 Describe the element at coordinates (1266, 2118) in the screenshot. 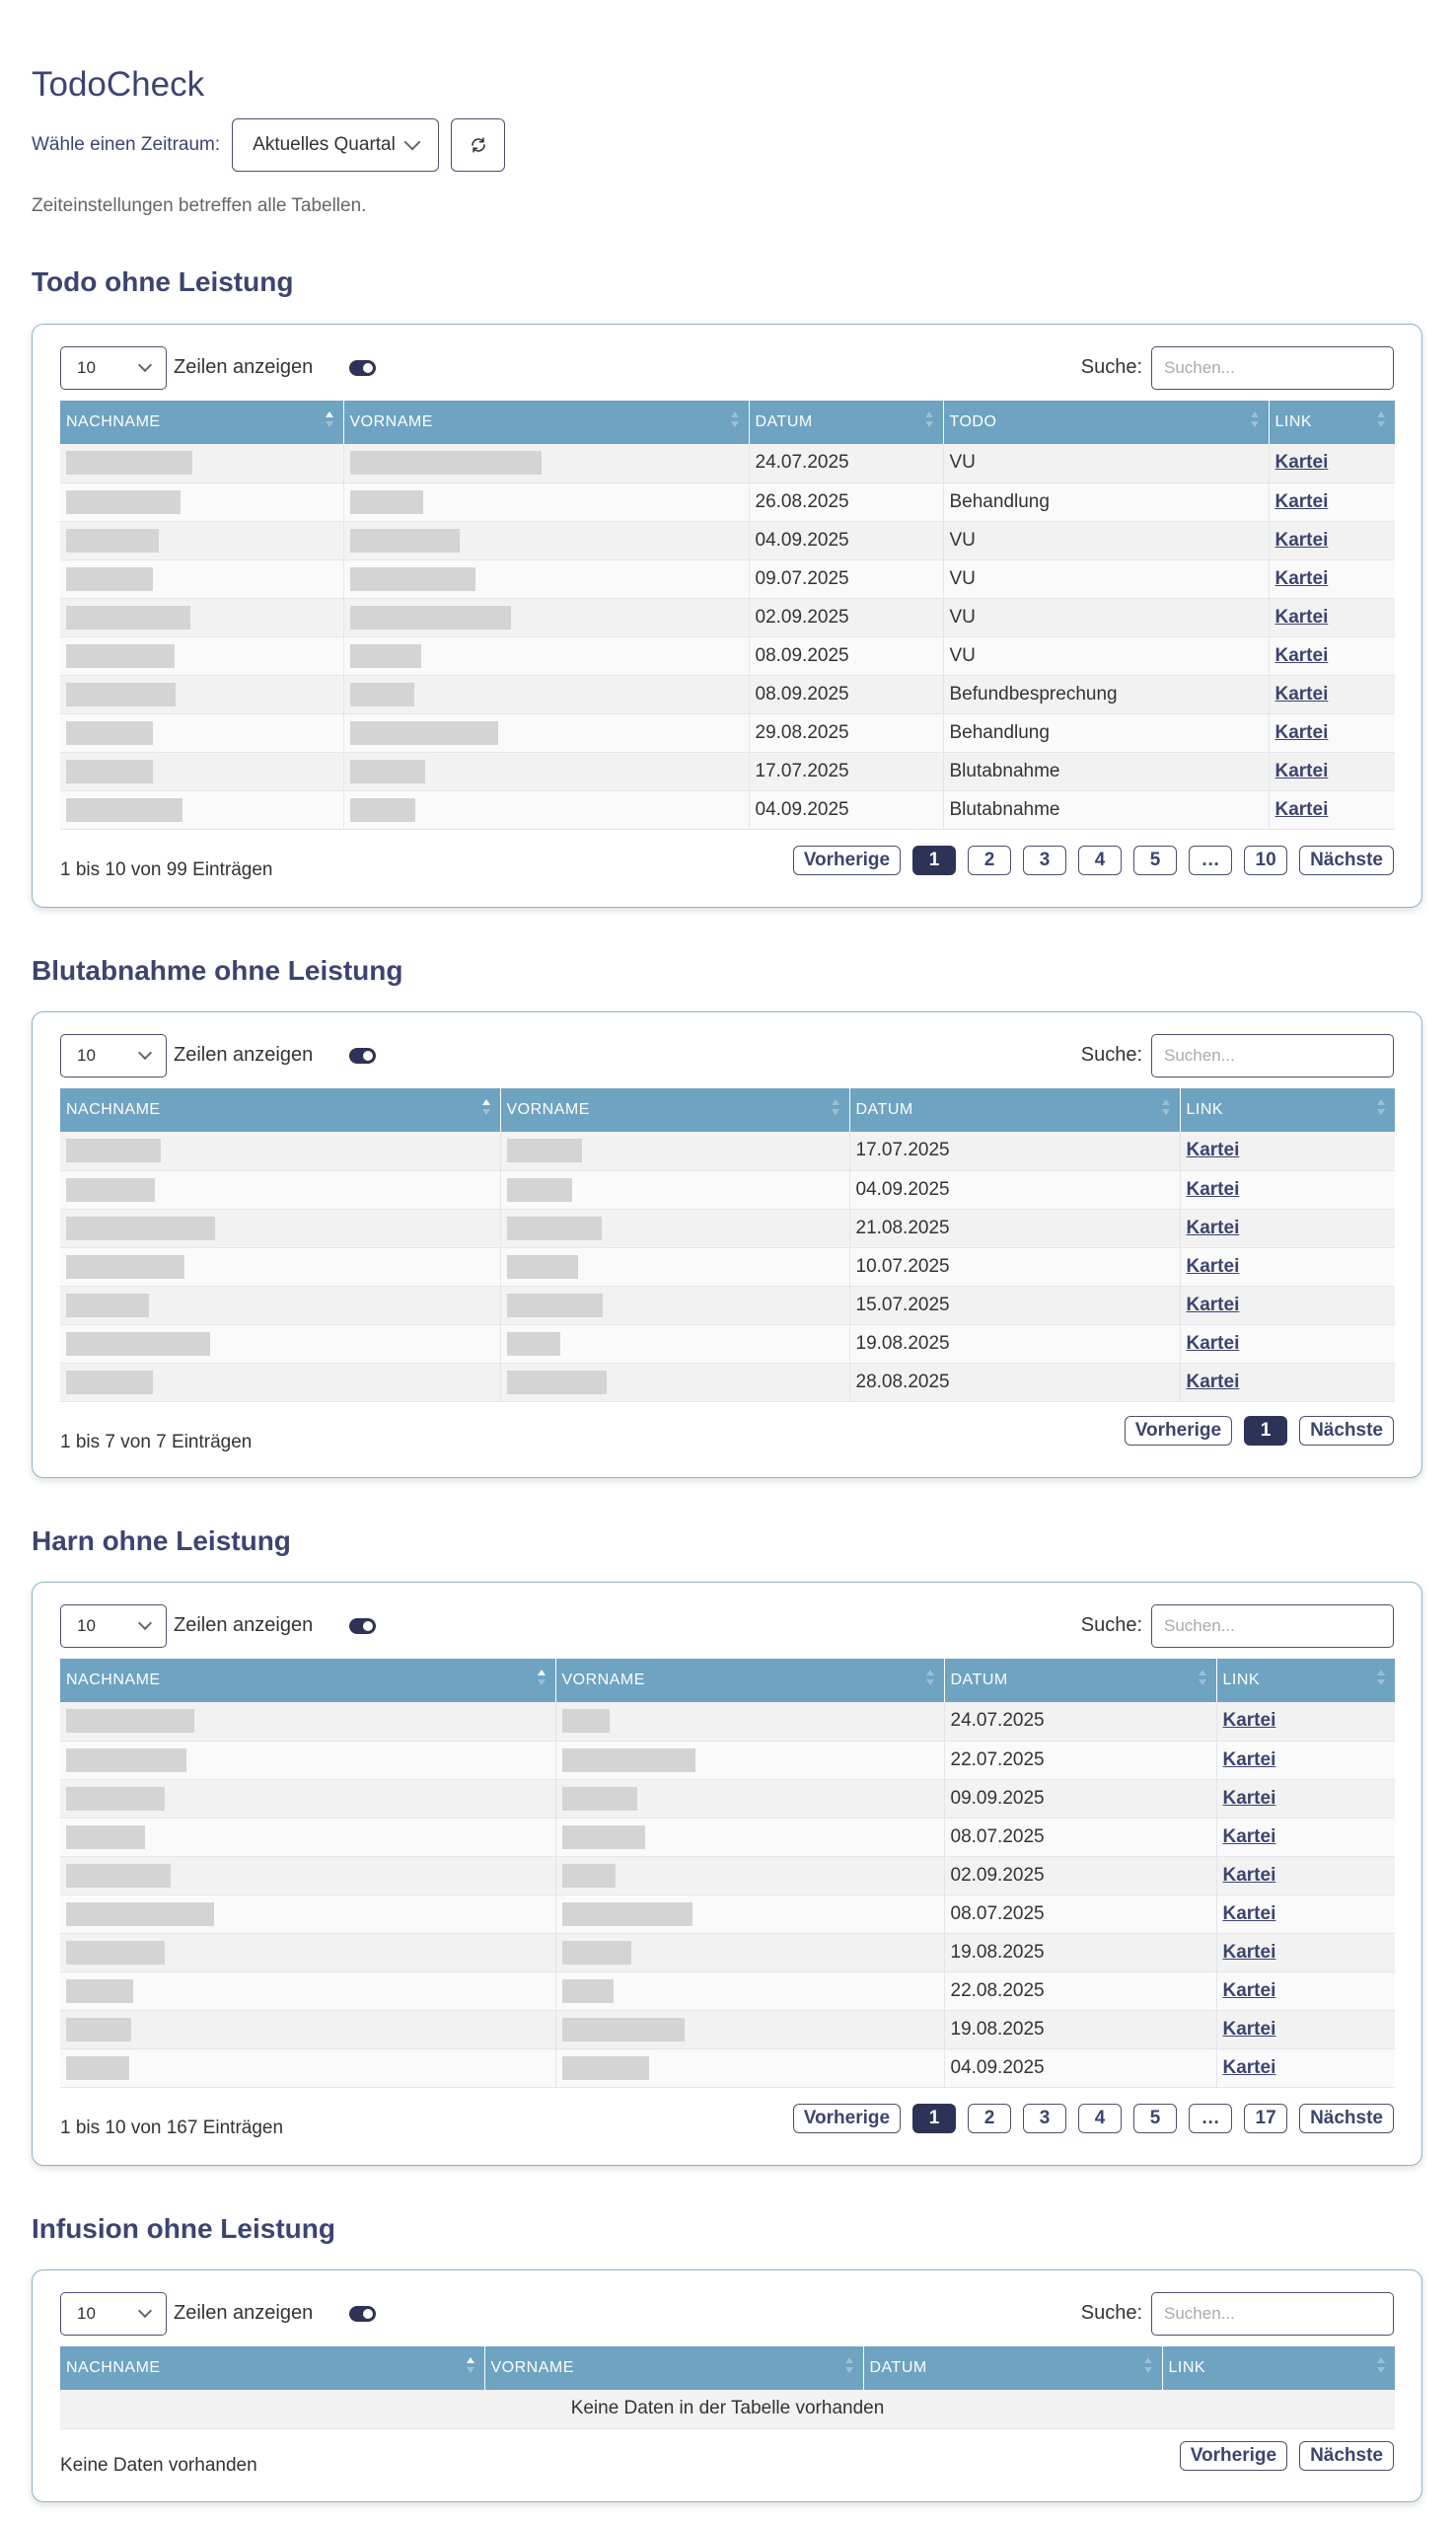

I see `pagination-page-last: 17` at that location.